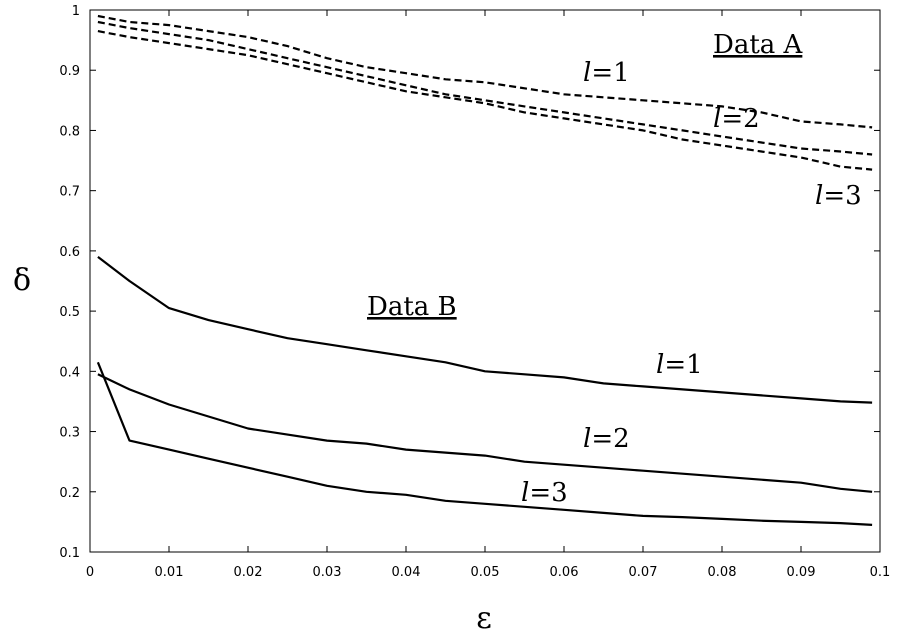  What do you see at coordinates (544, 493) in the screenshot?
I see `annotation-b-l3: l=3` at bounding box center [544, 493].